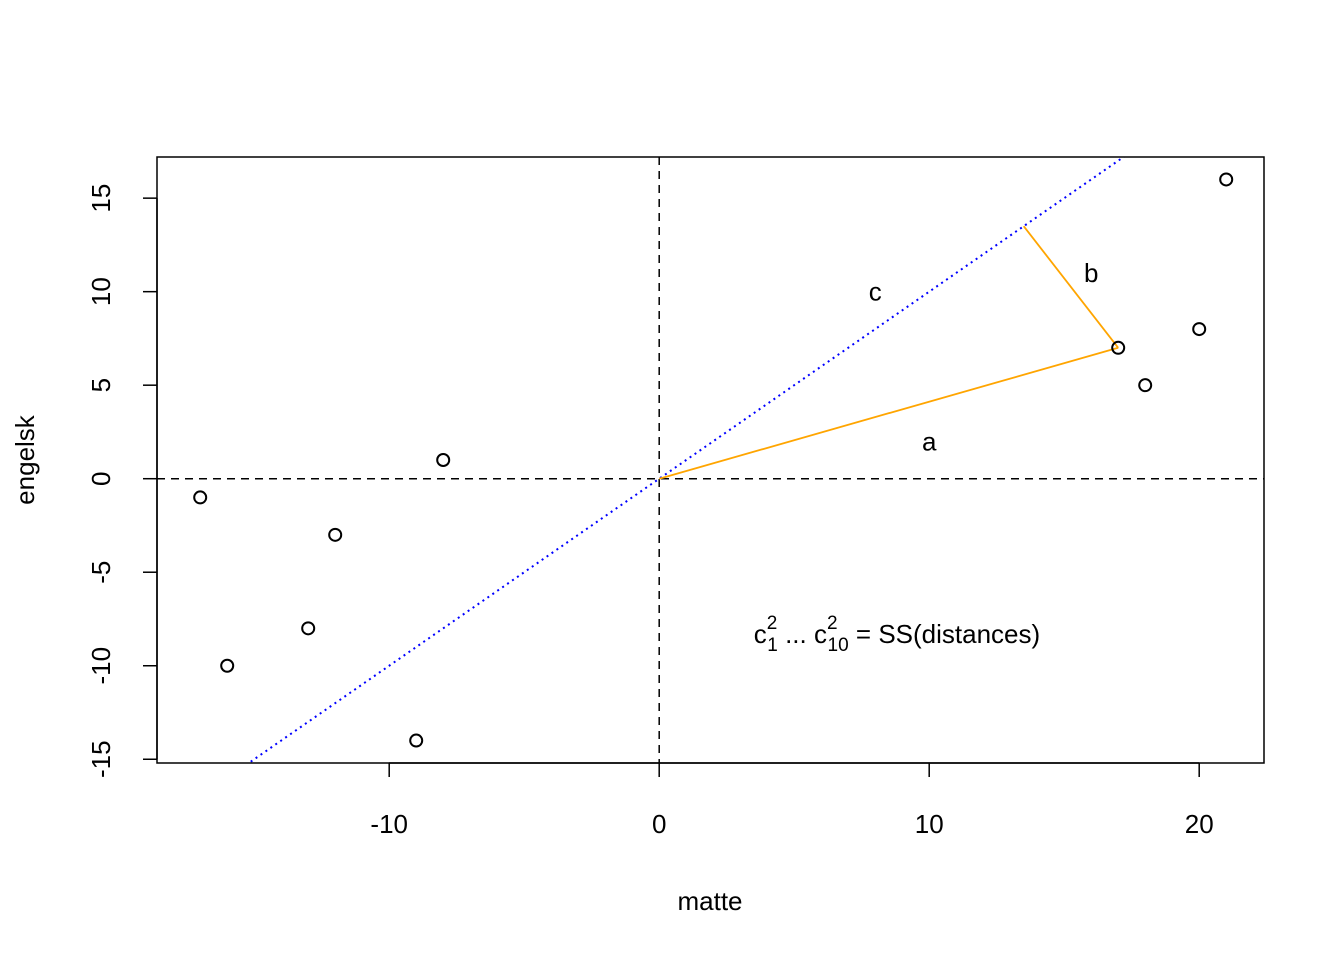 The image size is (1344, 960). I want to click on formula-c2: c, so click(820, 634).